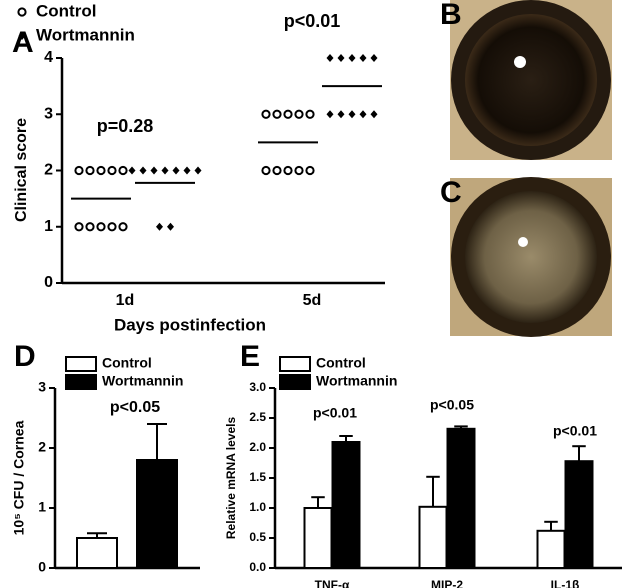  Describe the element at coordinates (531, 80) in the screenshot. I see `photo-b` at that location.